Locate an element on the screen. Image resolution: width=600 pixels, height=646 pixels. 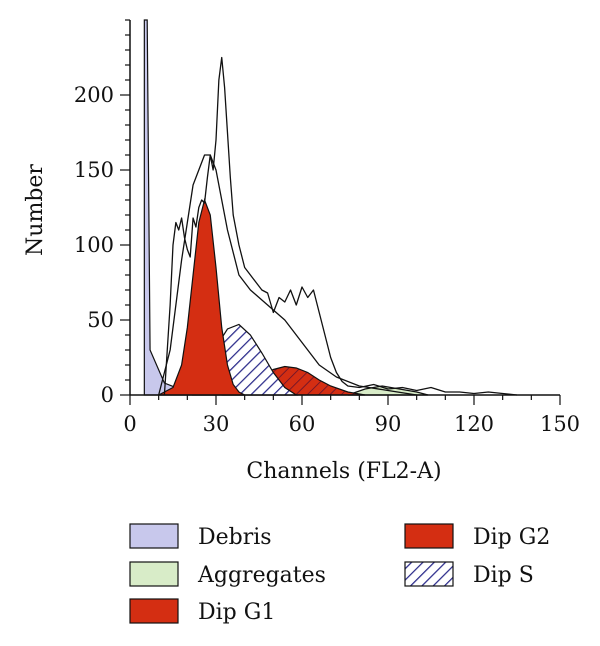
x-tick-label: 0 is located at coordinates (129, 424).